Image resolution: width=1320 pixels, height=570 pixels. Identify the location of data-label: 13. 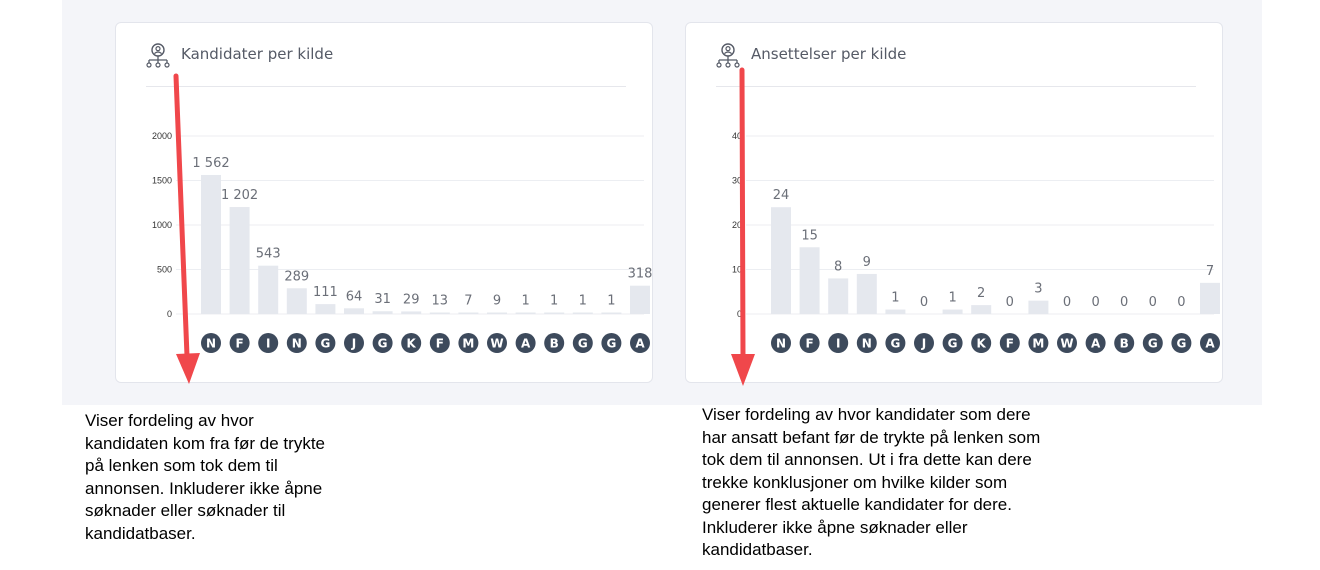
(440, 301).